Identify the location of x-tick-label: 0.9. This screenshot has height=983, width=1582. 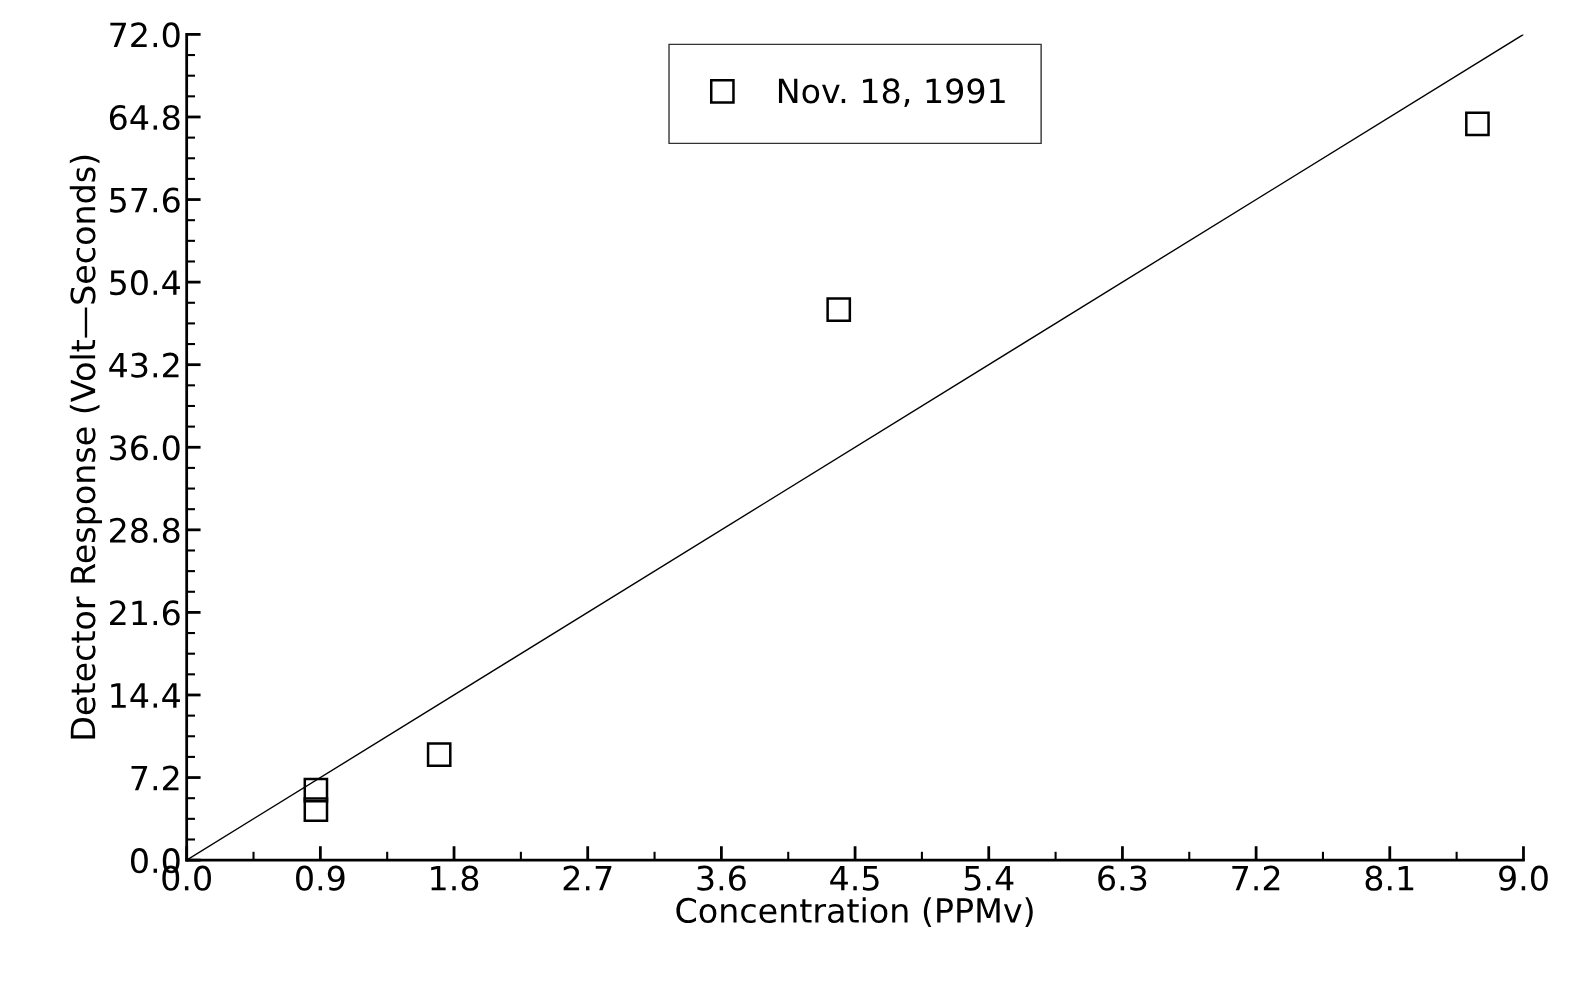
(320, 878).